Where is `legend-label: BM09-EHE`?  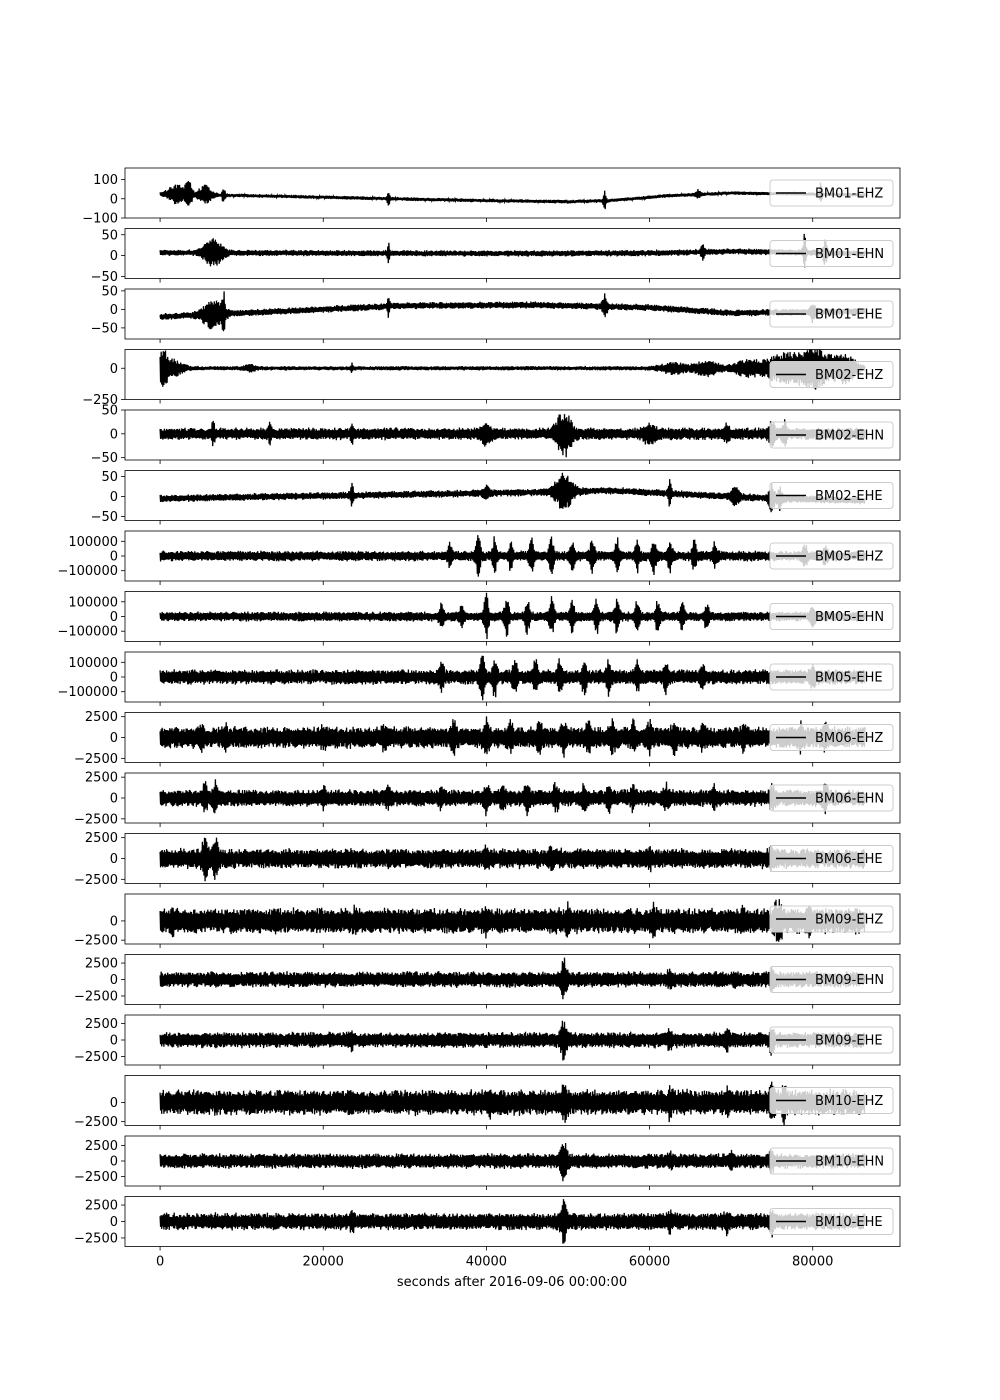
legend-label: BM09-EHE is located at coordinates (849, 1041).